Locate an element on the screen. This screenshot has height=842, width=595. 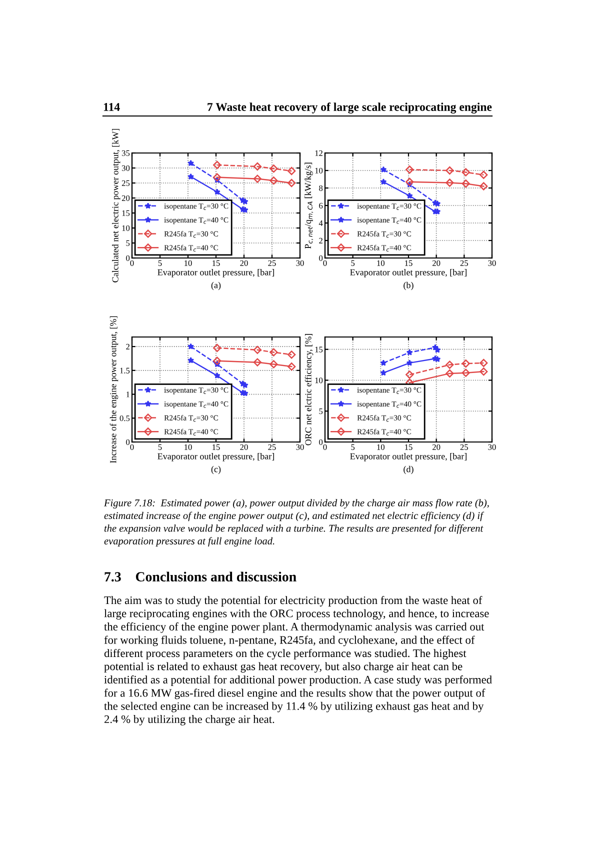
y-tick-label: 35 is located at coordinates (126, 153).